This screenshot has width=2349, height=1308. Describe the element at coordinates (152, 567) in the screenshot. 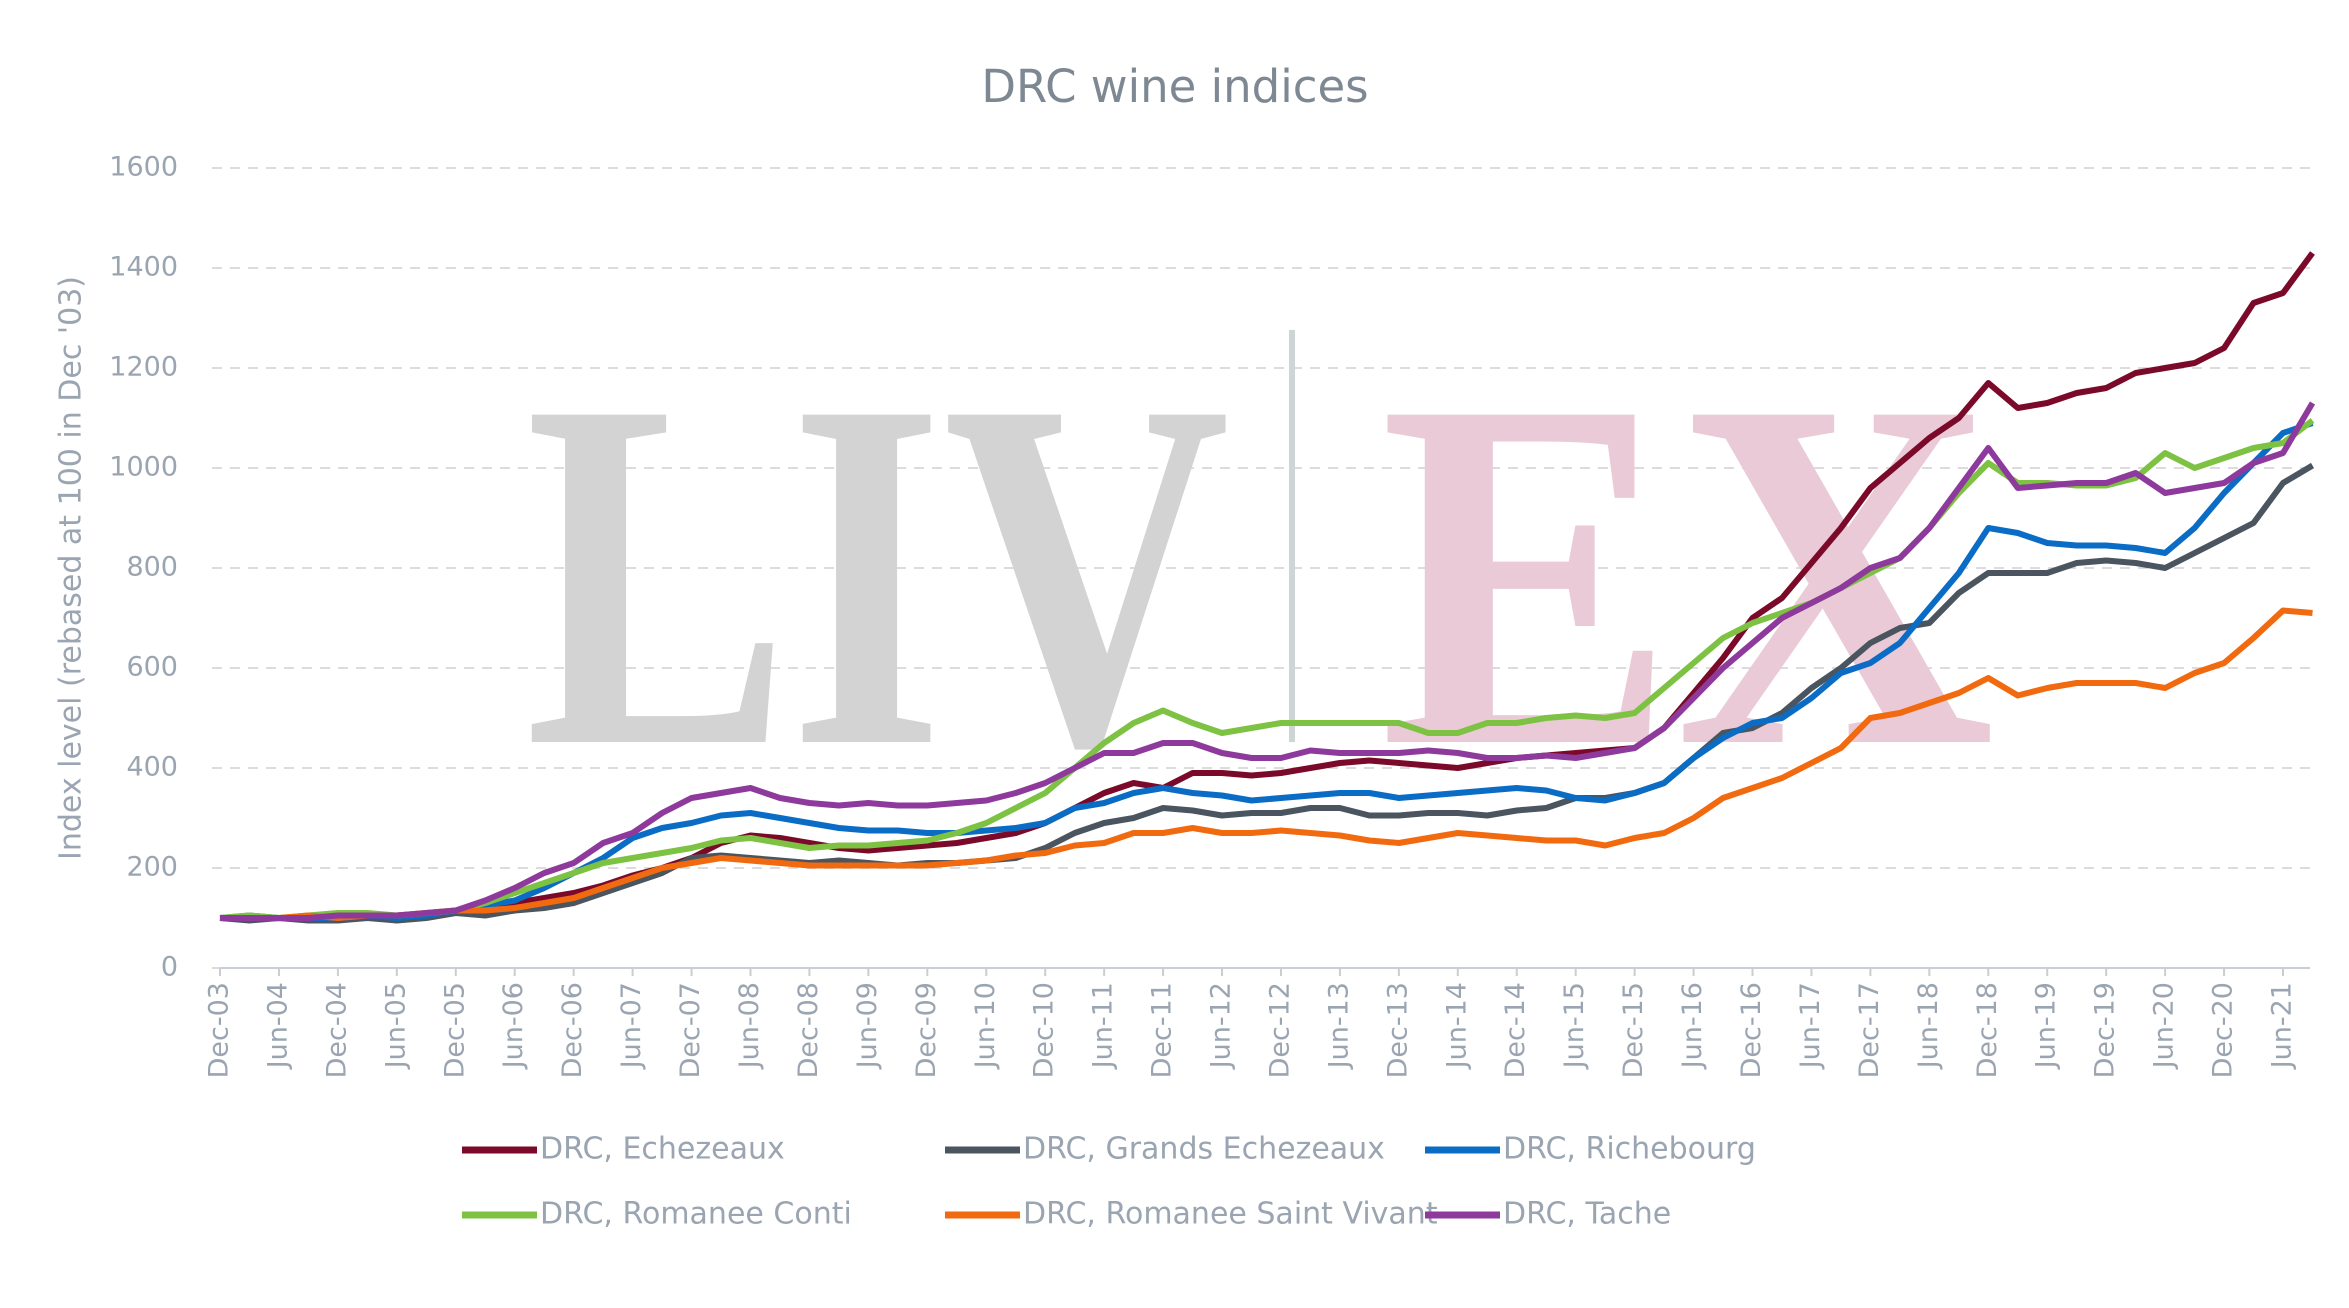

I see `y-tick-label: 800` at that location.